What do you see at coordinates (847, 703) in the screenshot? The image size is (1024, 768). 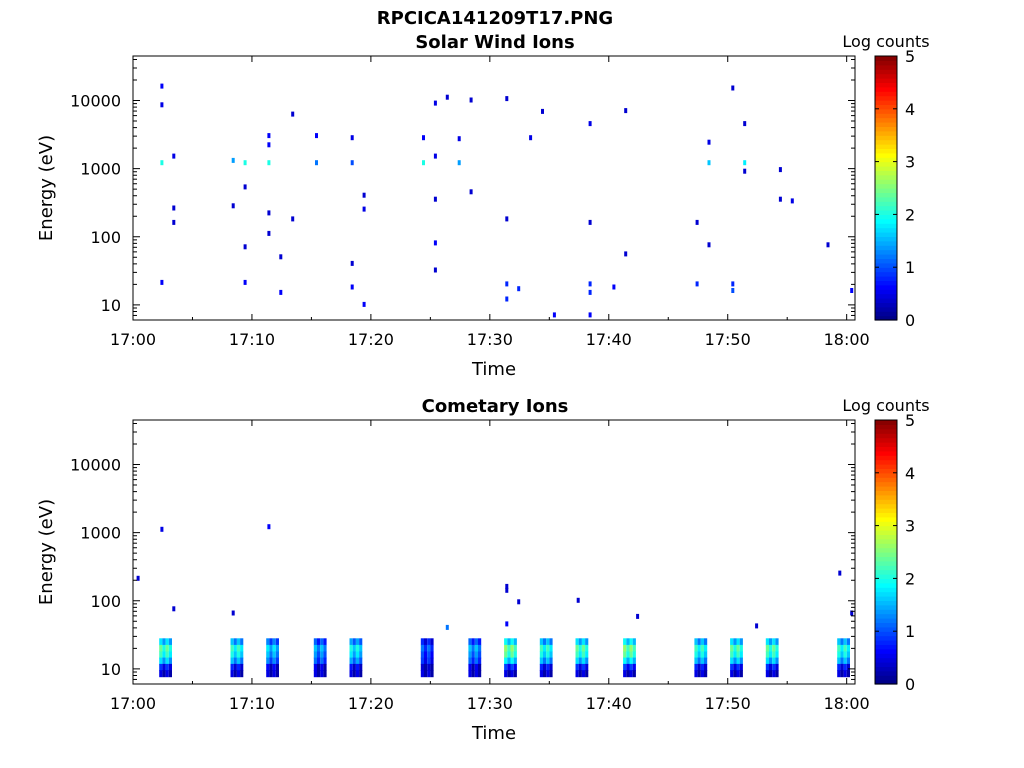 I see `x-tick-label: 18:00` at bounding box center [847, 703].